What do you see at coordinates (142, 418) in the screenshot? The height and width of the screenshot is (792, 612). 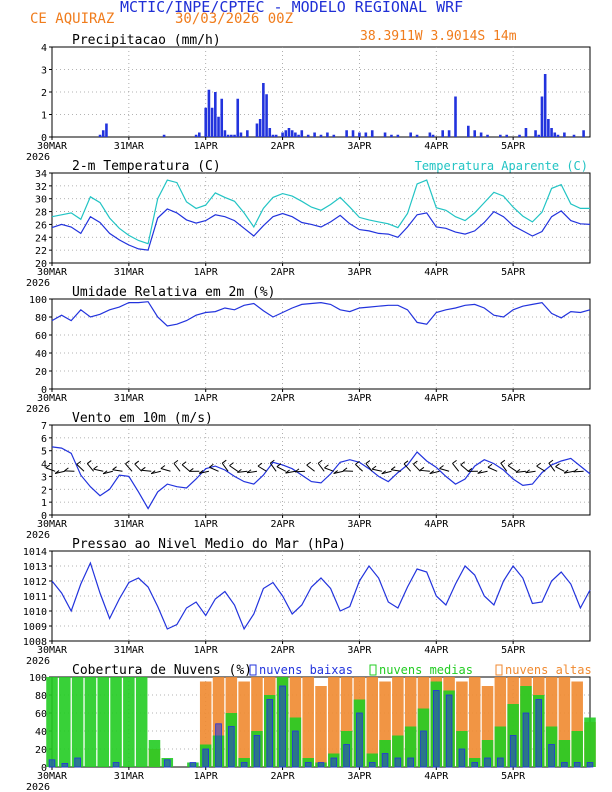 I see `wind-title: Vento em 10m (m/s)` at bounding box center [142, 418].